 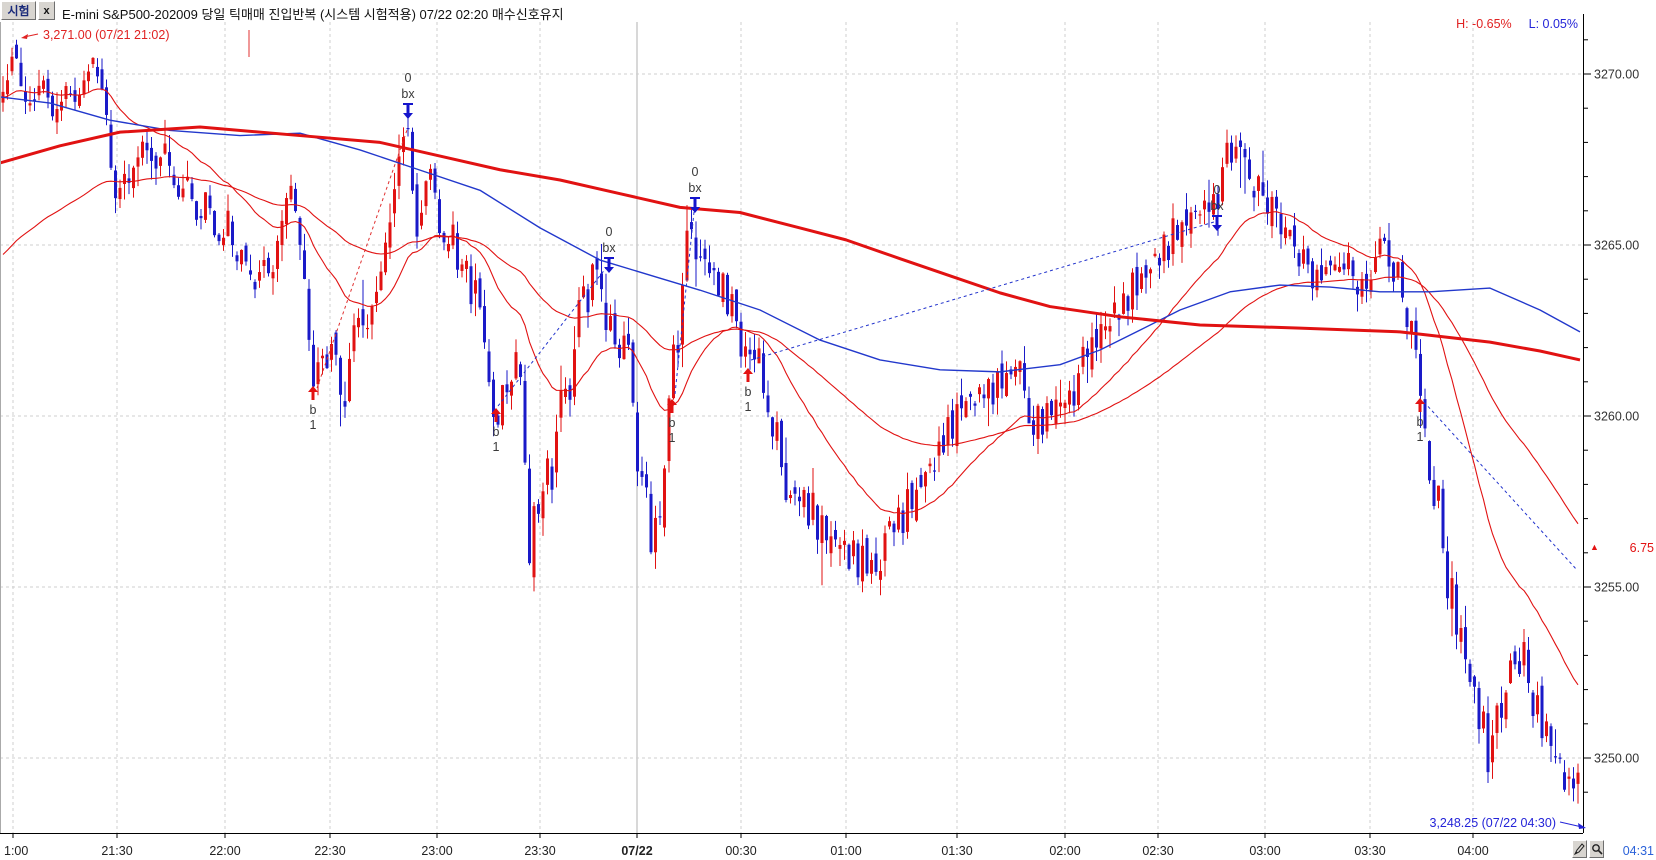 What do you see at coordinates (46, 10) in the screenshot?
I see `close-icon: x` at bounding box center [46, 10].